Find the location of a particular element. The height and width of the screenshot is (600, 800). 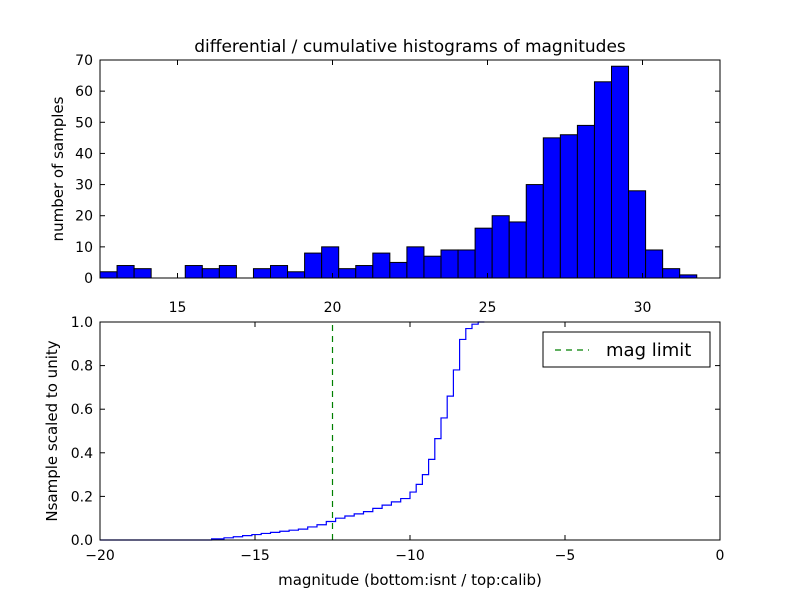

bottom-y-tick-label: 0.8 is located at coordinates (82, 367).